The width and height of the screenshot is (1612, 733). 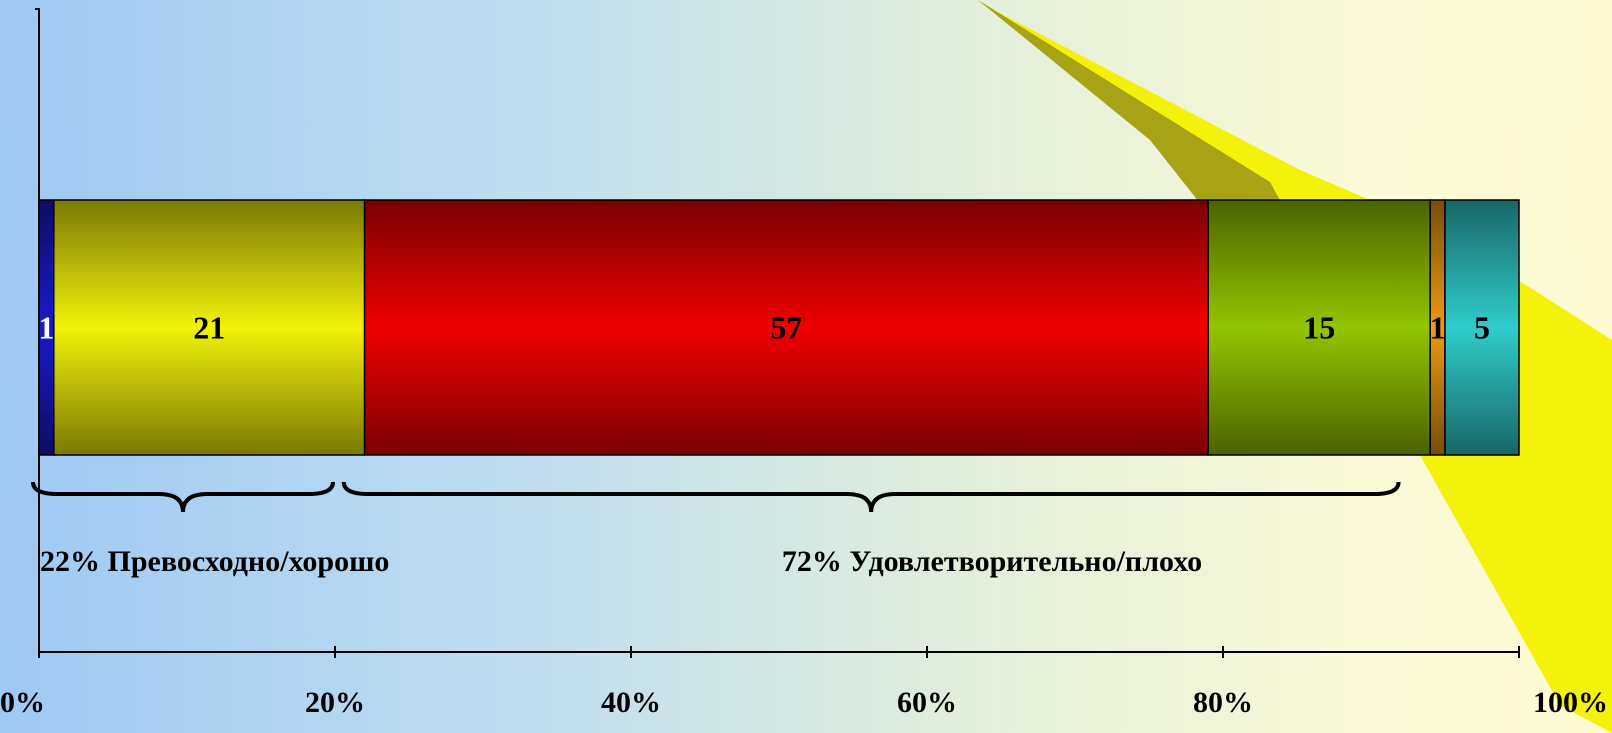 I want to click on group-label-2: 72% Удовлетворительно/плохо, so click(x=992, y=561).